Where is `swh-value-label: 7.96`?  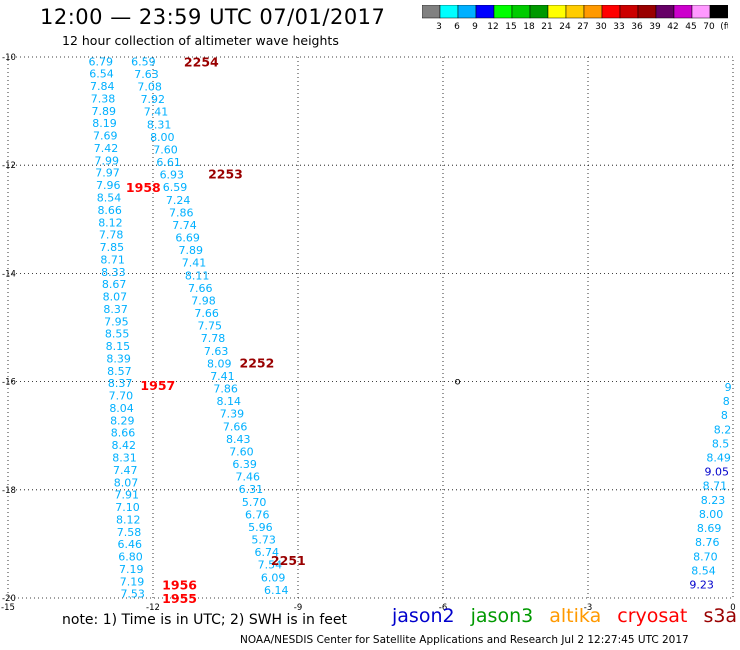
swh-value-label: 7.96 is located at coordinates (108, 185).